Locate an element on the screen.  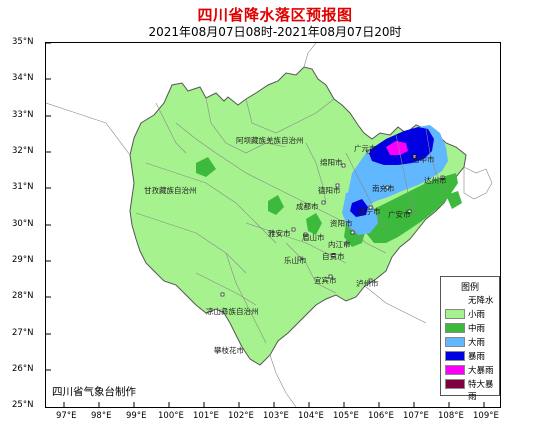
lon-label: 97°E is located at coordinates (66, 416).